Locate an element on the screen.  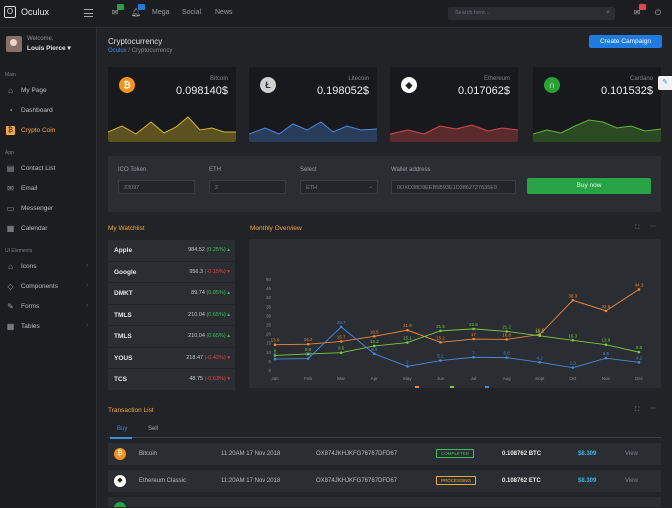
data-label: 21.9 is located at coordinates (407, 325).